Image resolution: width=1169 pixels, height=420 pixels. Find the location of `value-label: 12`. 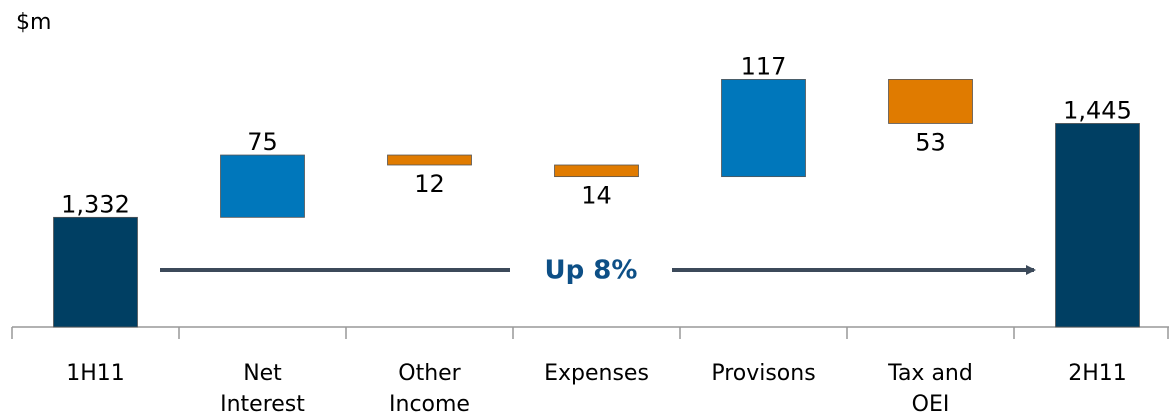

value-label: 12 is located at coordinates (429, 184).